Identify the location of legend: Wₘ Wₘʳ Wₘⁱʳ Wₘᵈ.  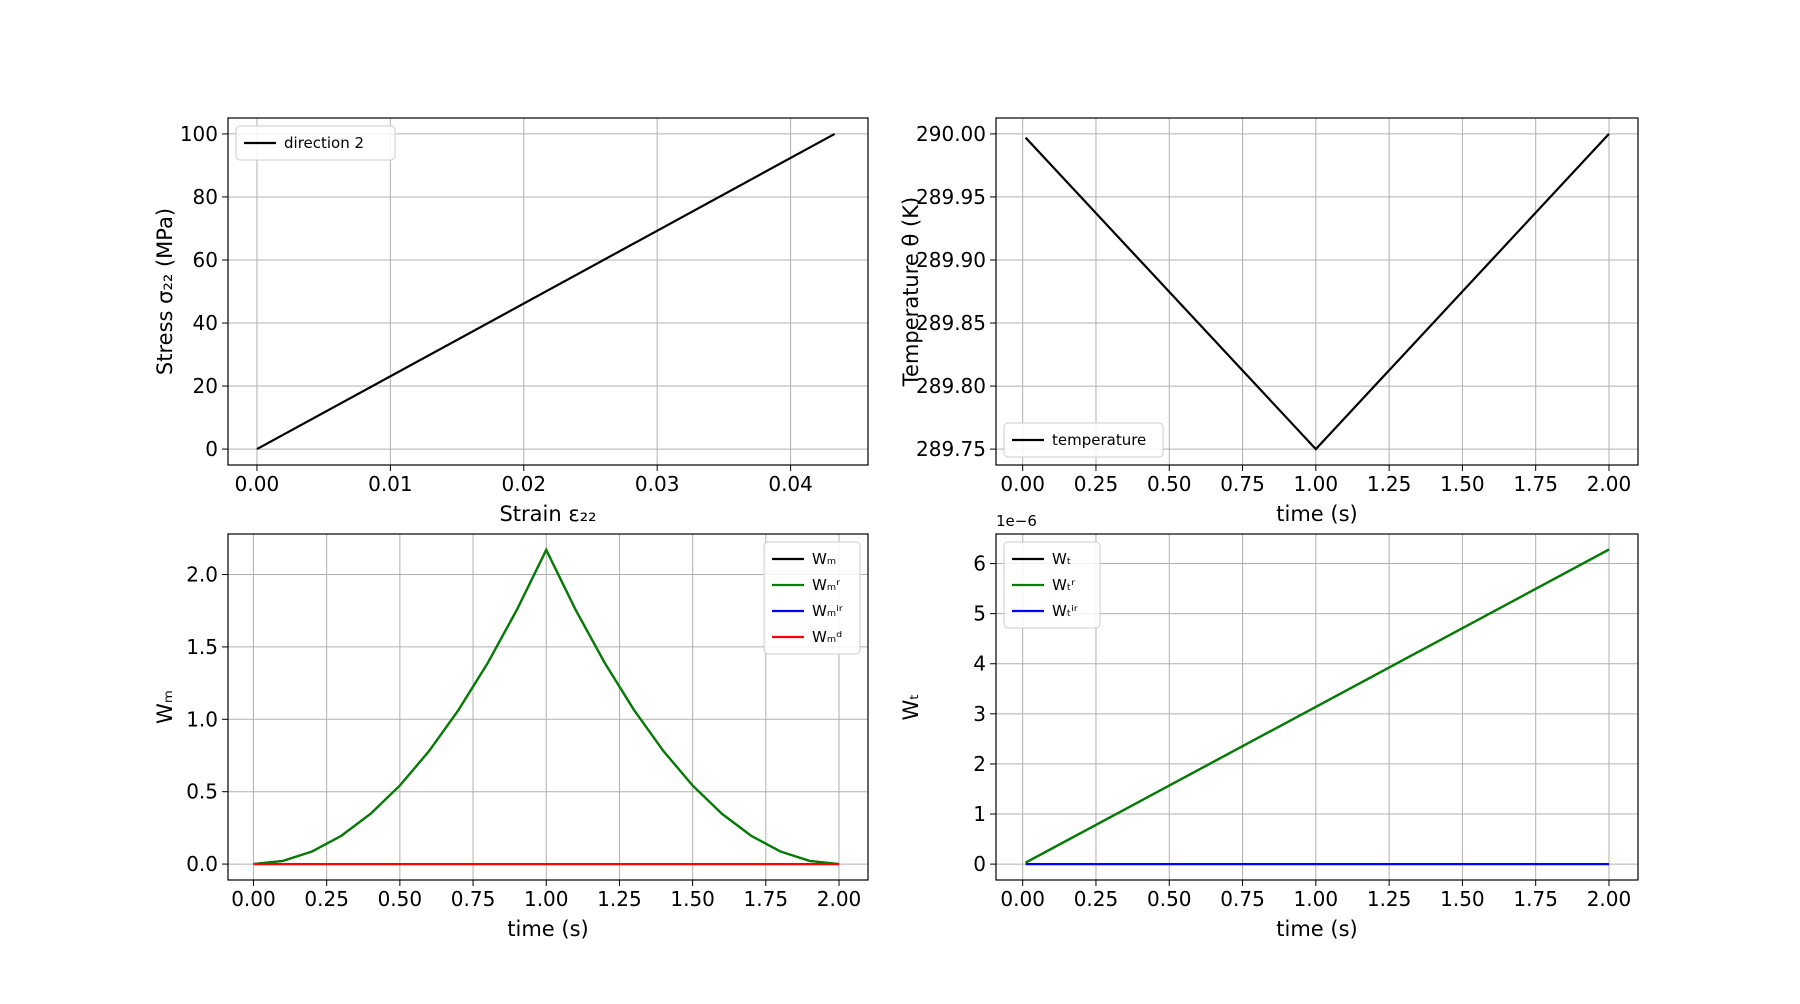
(812, 598).